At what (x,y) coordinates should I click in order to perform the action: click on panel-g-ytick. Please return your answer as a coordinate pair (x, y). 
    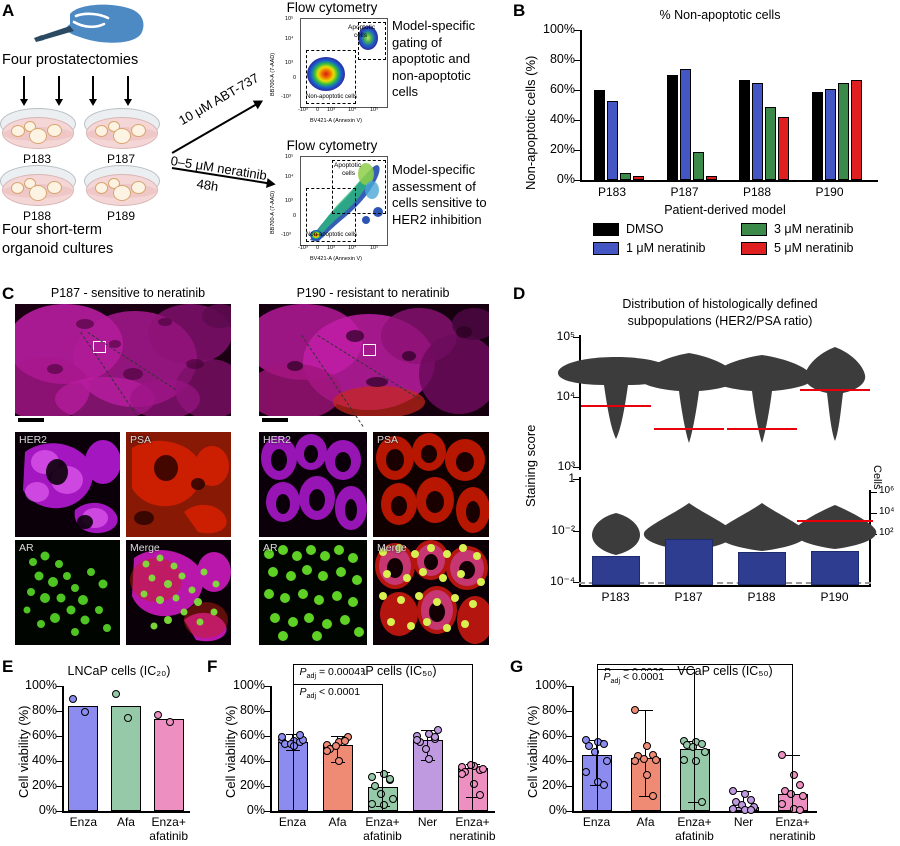
    Looking at the image, I should click on (569, 786).